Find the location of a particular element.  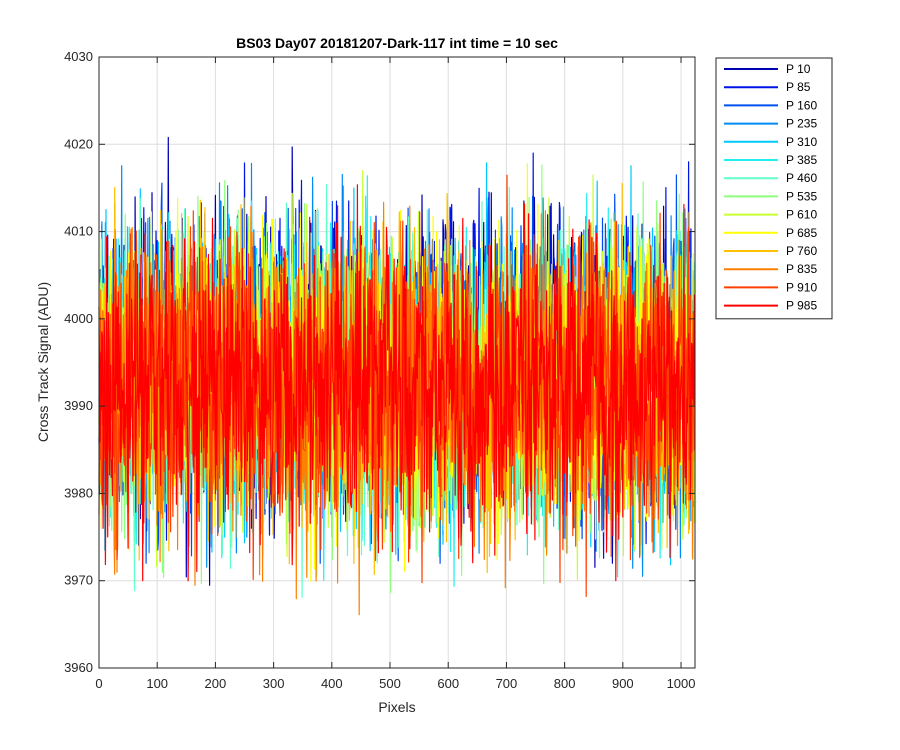

x-tick-label: 100 is located at coordinates (157, 683).